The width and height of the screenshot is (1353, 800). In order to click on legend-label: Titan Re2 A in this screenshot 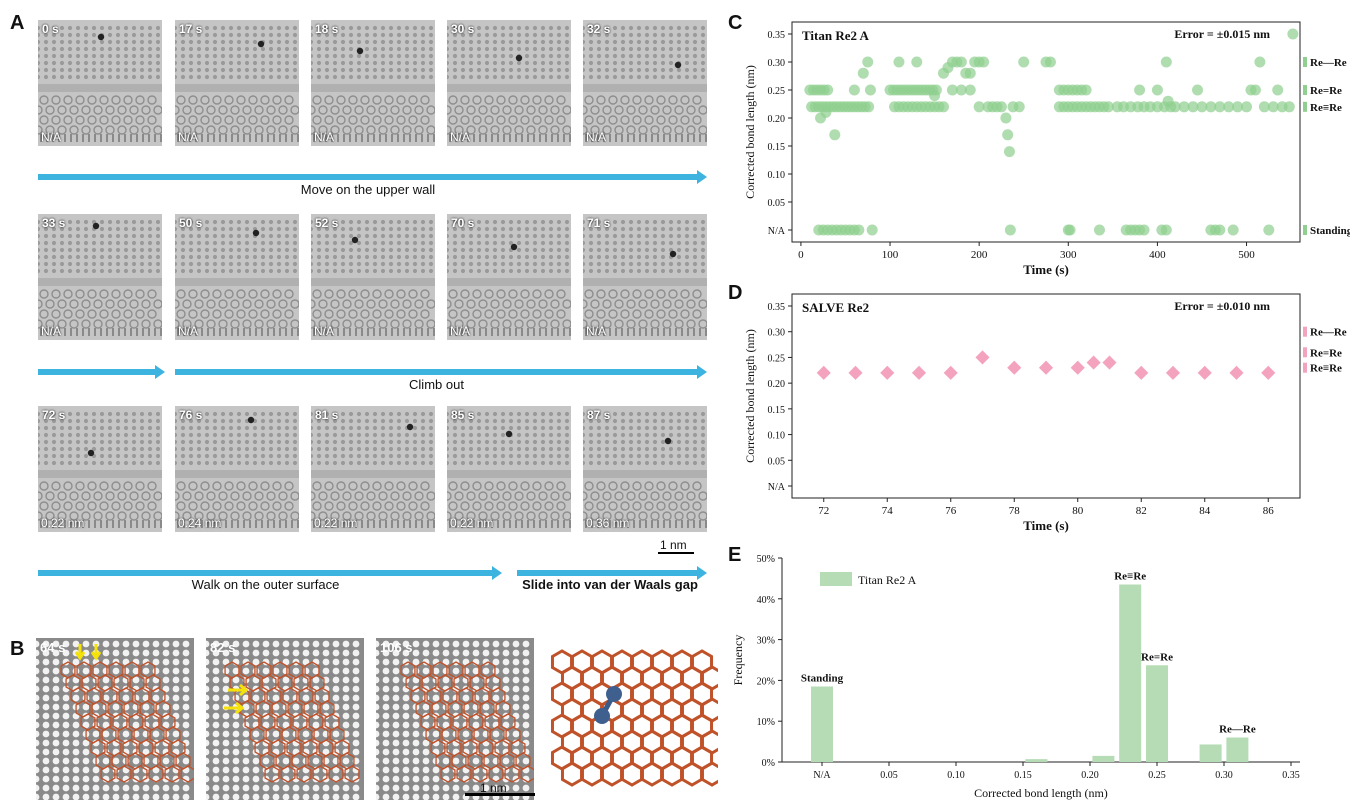, I will do `click(887, 580)`.